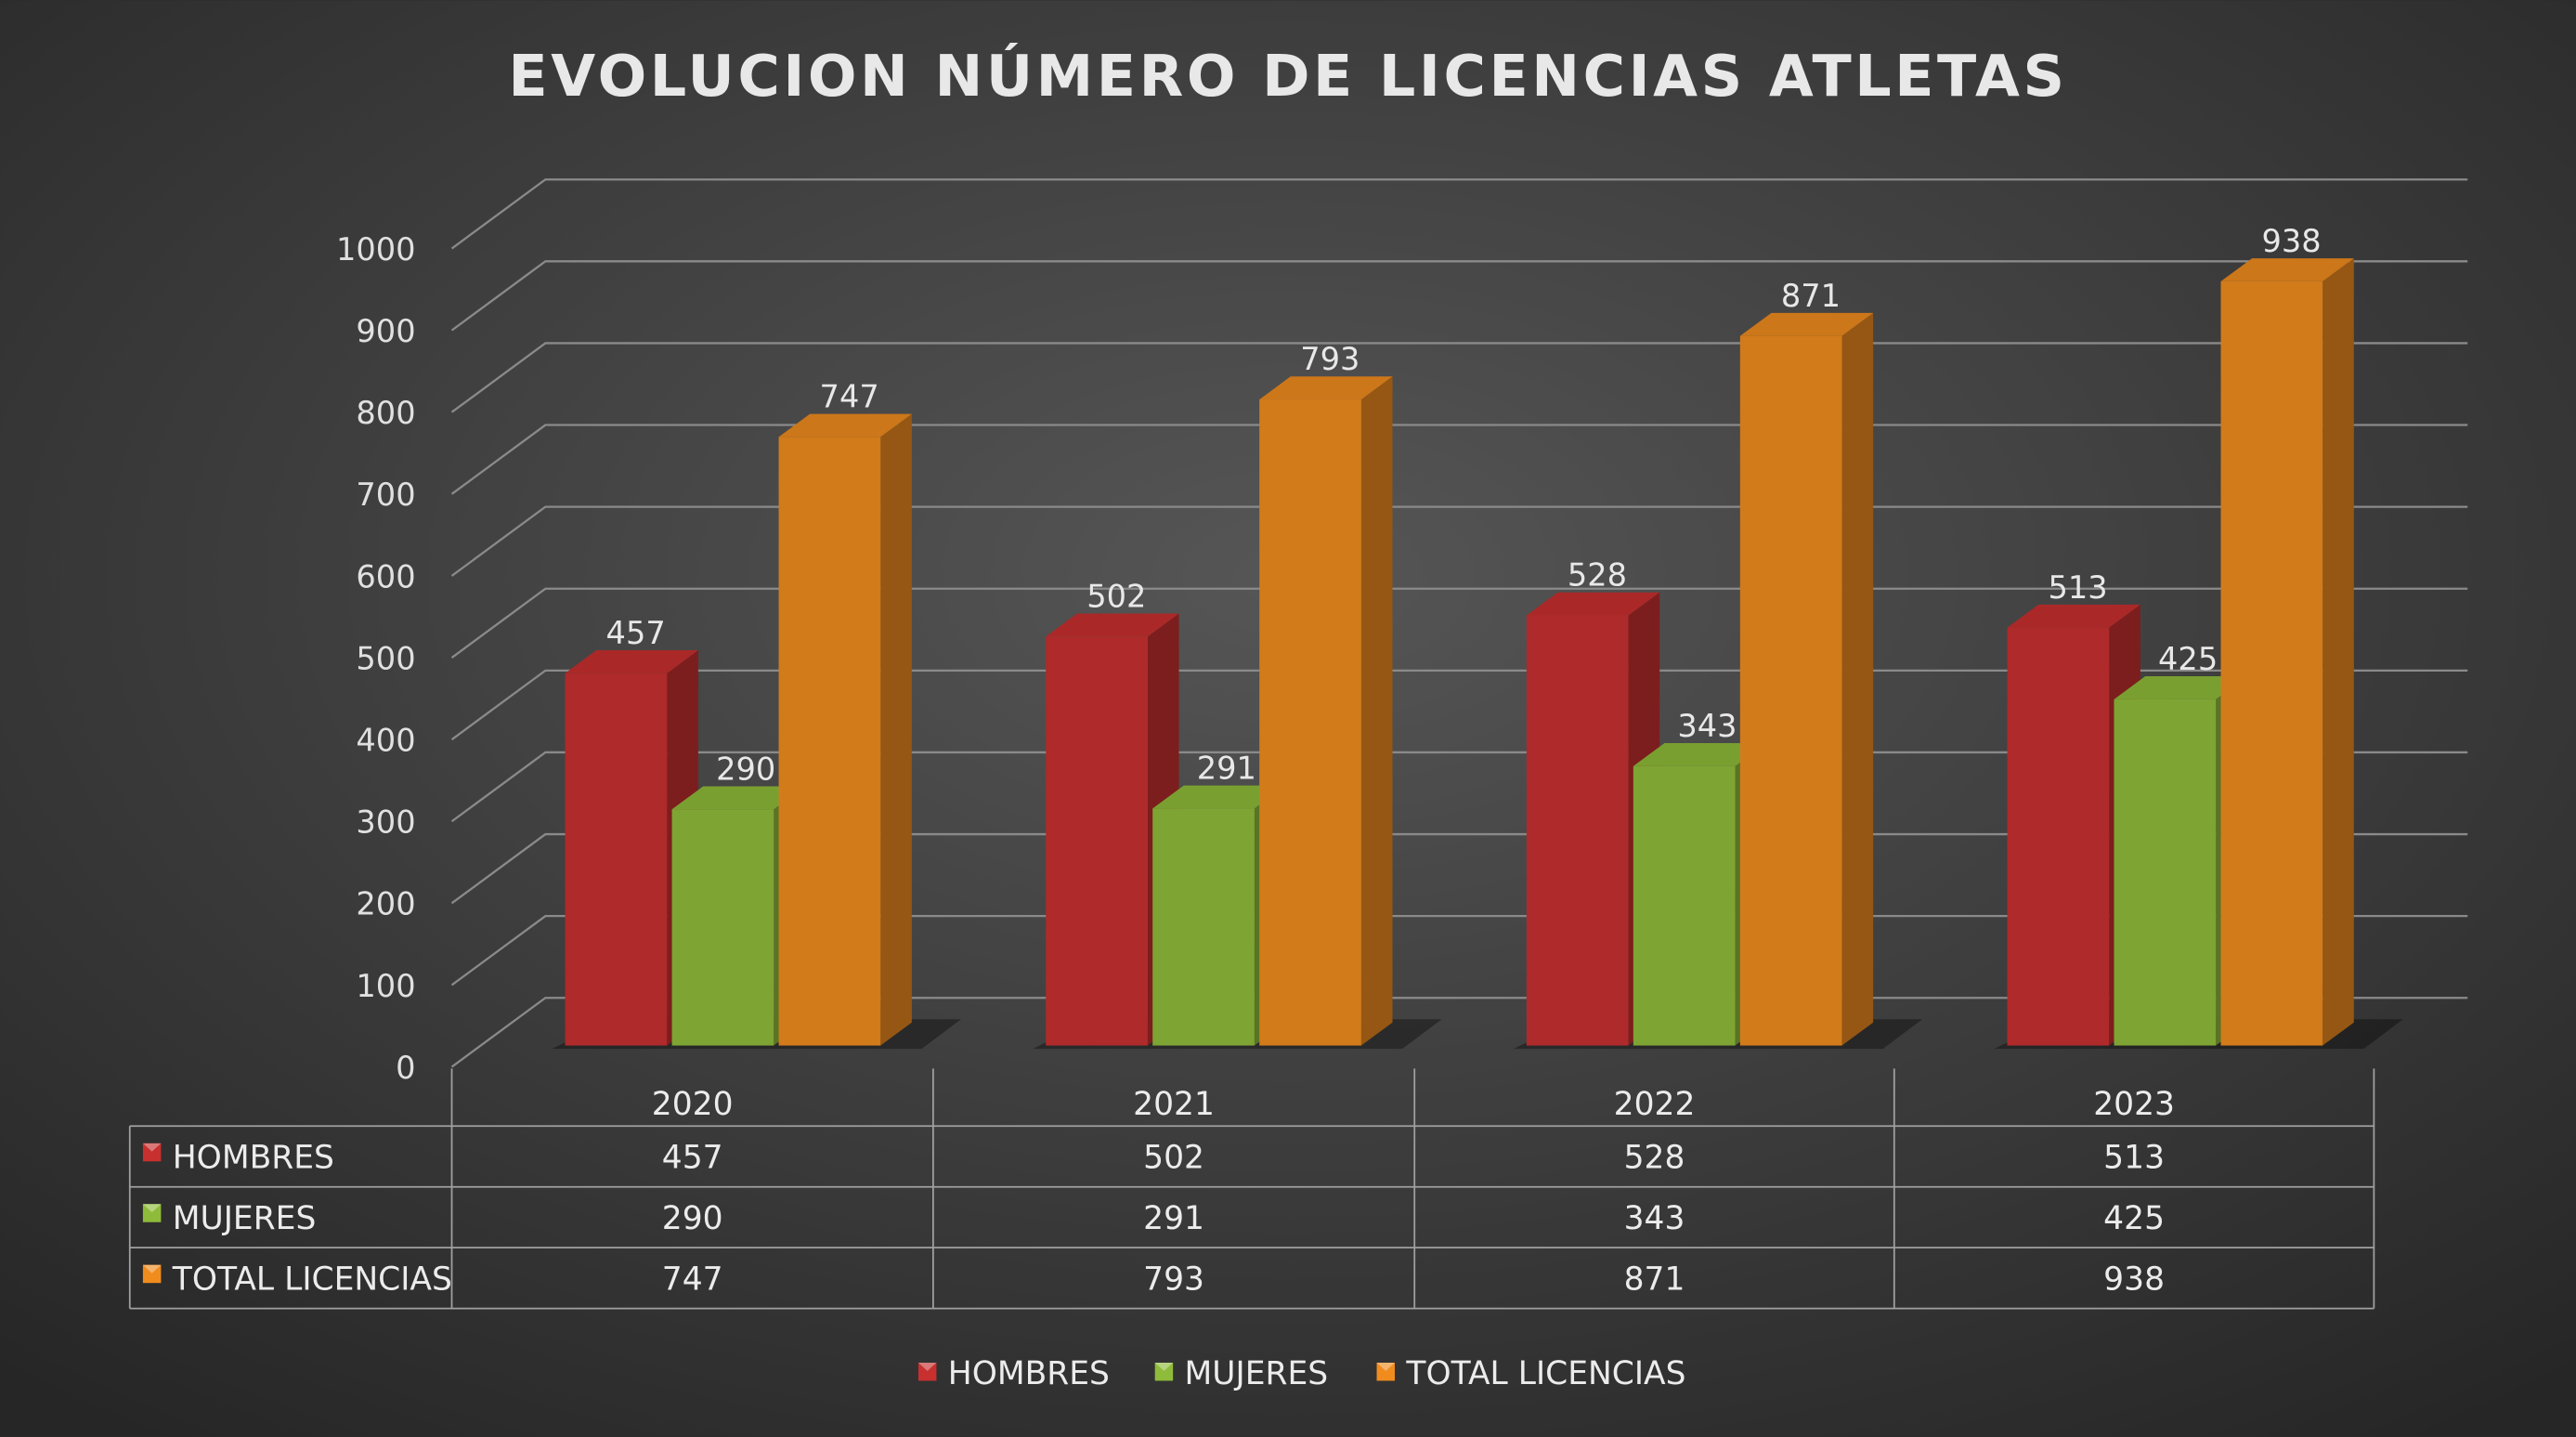  I want to click on data-label: 291, so click(1226, 768).